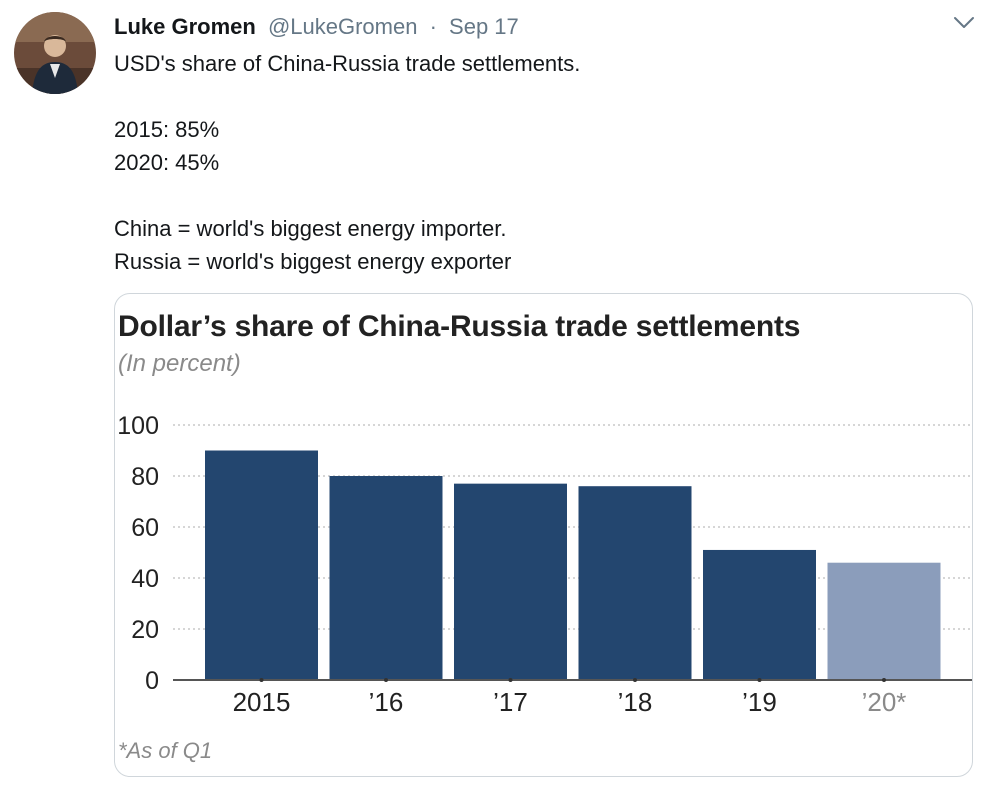 The width and height of the screenshot is (993, 792). What do you see at coordinates (145, 528) in the screenshot?
I see `y-tick-label: 60` at bounding box center [145, 528].